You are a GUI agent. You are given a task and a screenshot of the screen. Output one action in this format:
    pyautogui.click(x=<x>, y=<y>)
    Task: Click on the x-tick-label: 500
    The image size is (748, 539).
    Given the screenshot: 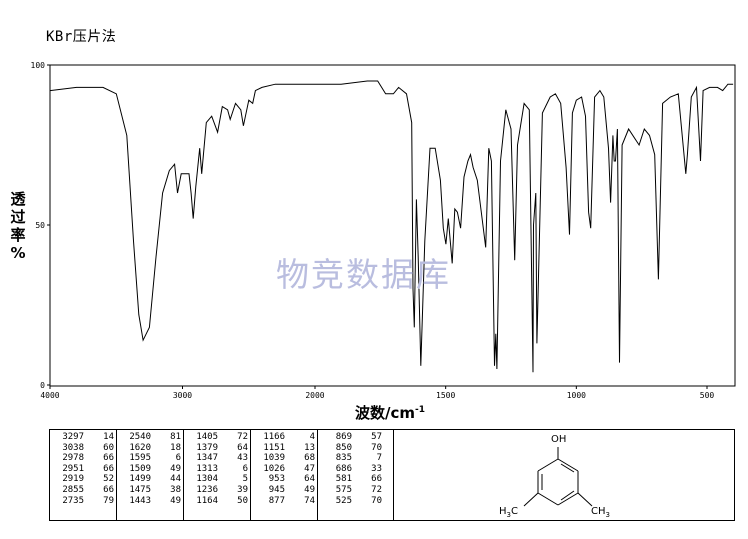 What is the action you would take?
    pyautogui.click(x=707, y=395)
    